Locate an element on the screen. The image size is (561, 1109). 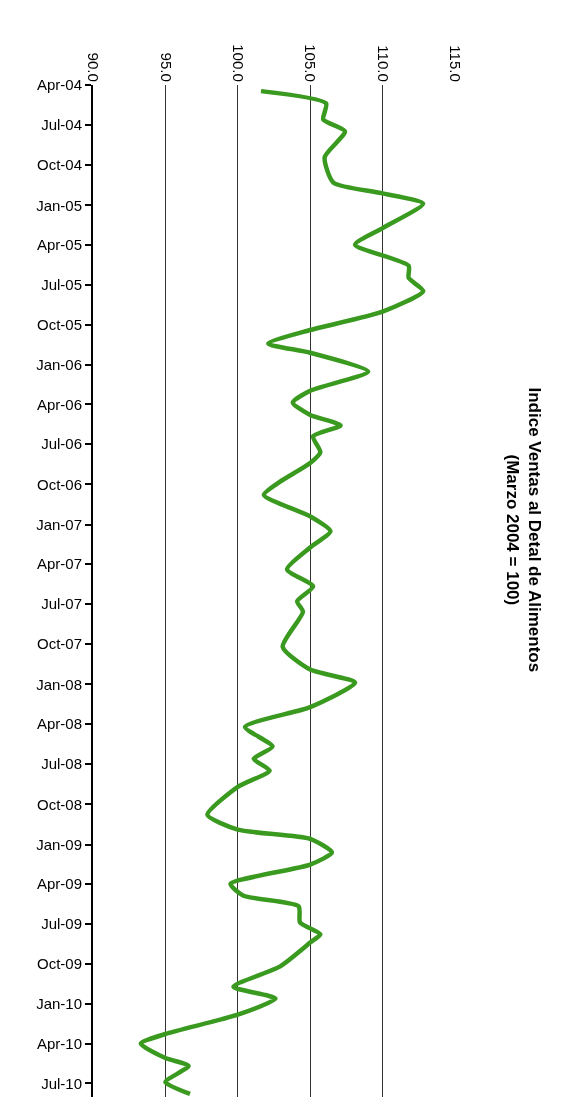
y-tick-label: Jul-05 is located at coordinates (61, 284).